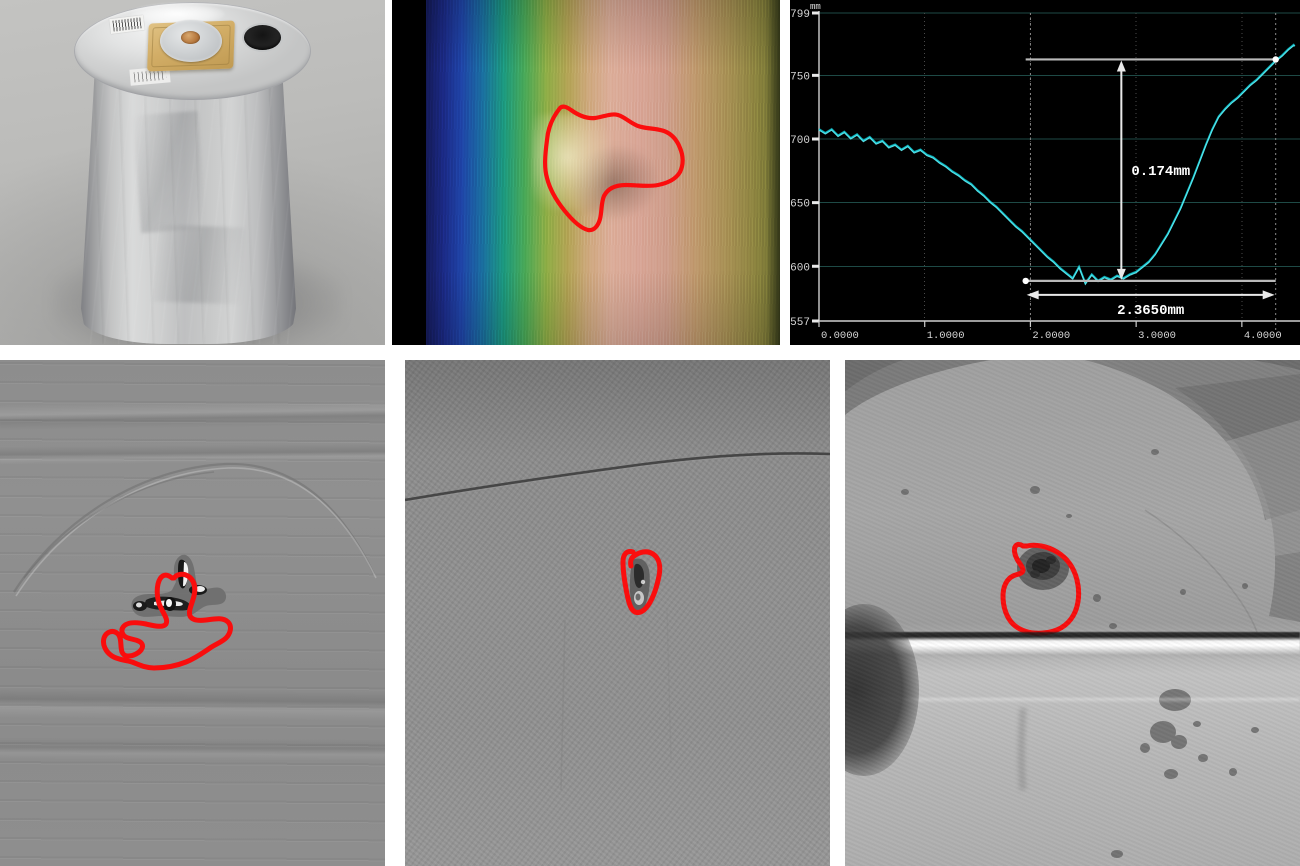 This screenshot has height=866, width=1300. I want to click on transducer-centre-contact, so click(190, 37).